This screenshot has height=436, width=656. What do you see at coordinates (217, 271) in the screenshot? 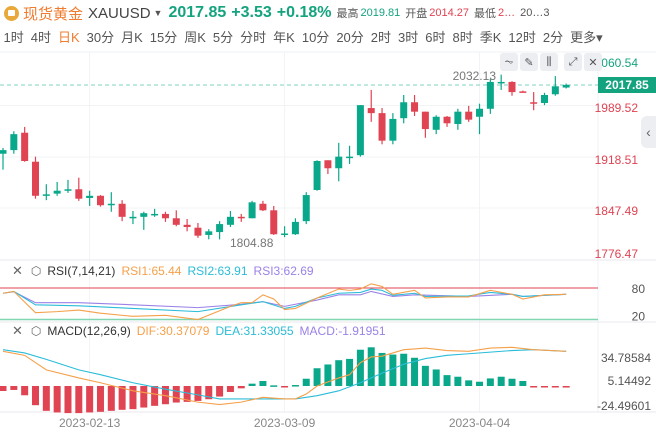
I see `rsi2-value: RSI2:63.91` at bounding box center [217, 271].